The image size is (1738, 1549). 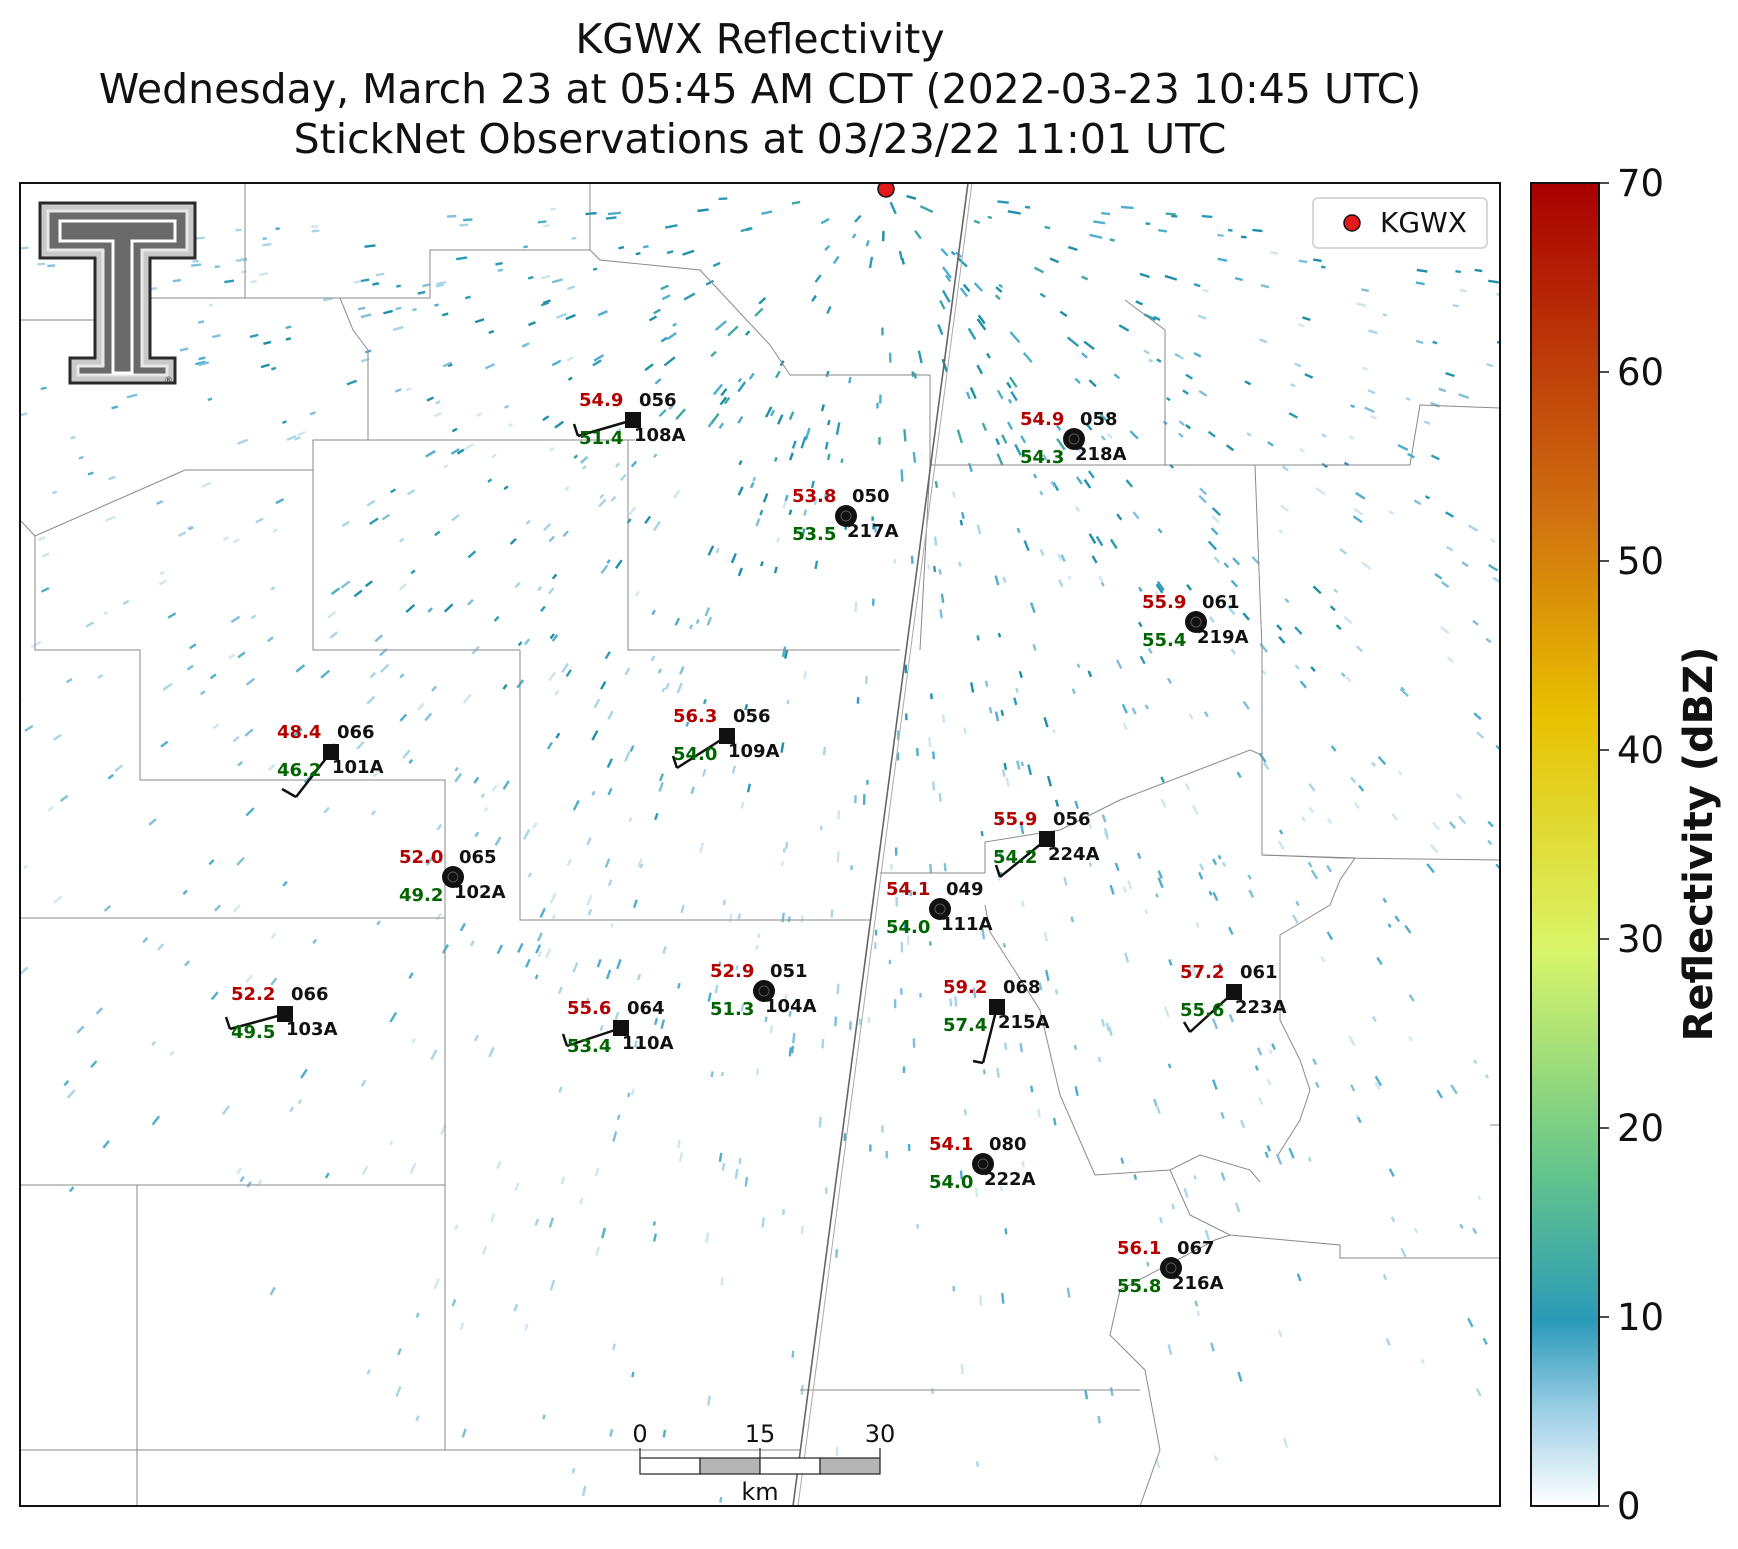 I want to click on station-dewpoint: 57.4, so click(x=965, y=1025).